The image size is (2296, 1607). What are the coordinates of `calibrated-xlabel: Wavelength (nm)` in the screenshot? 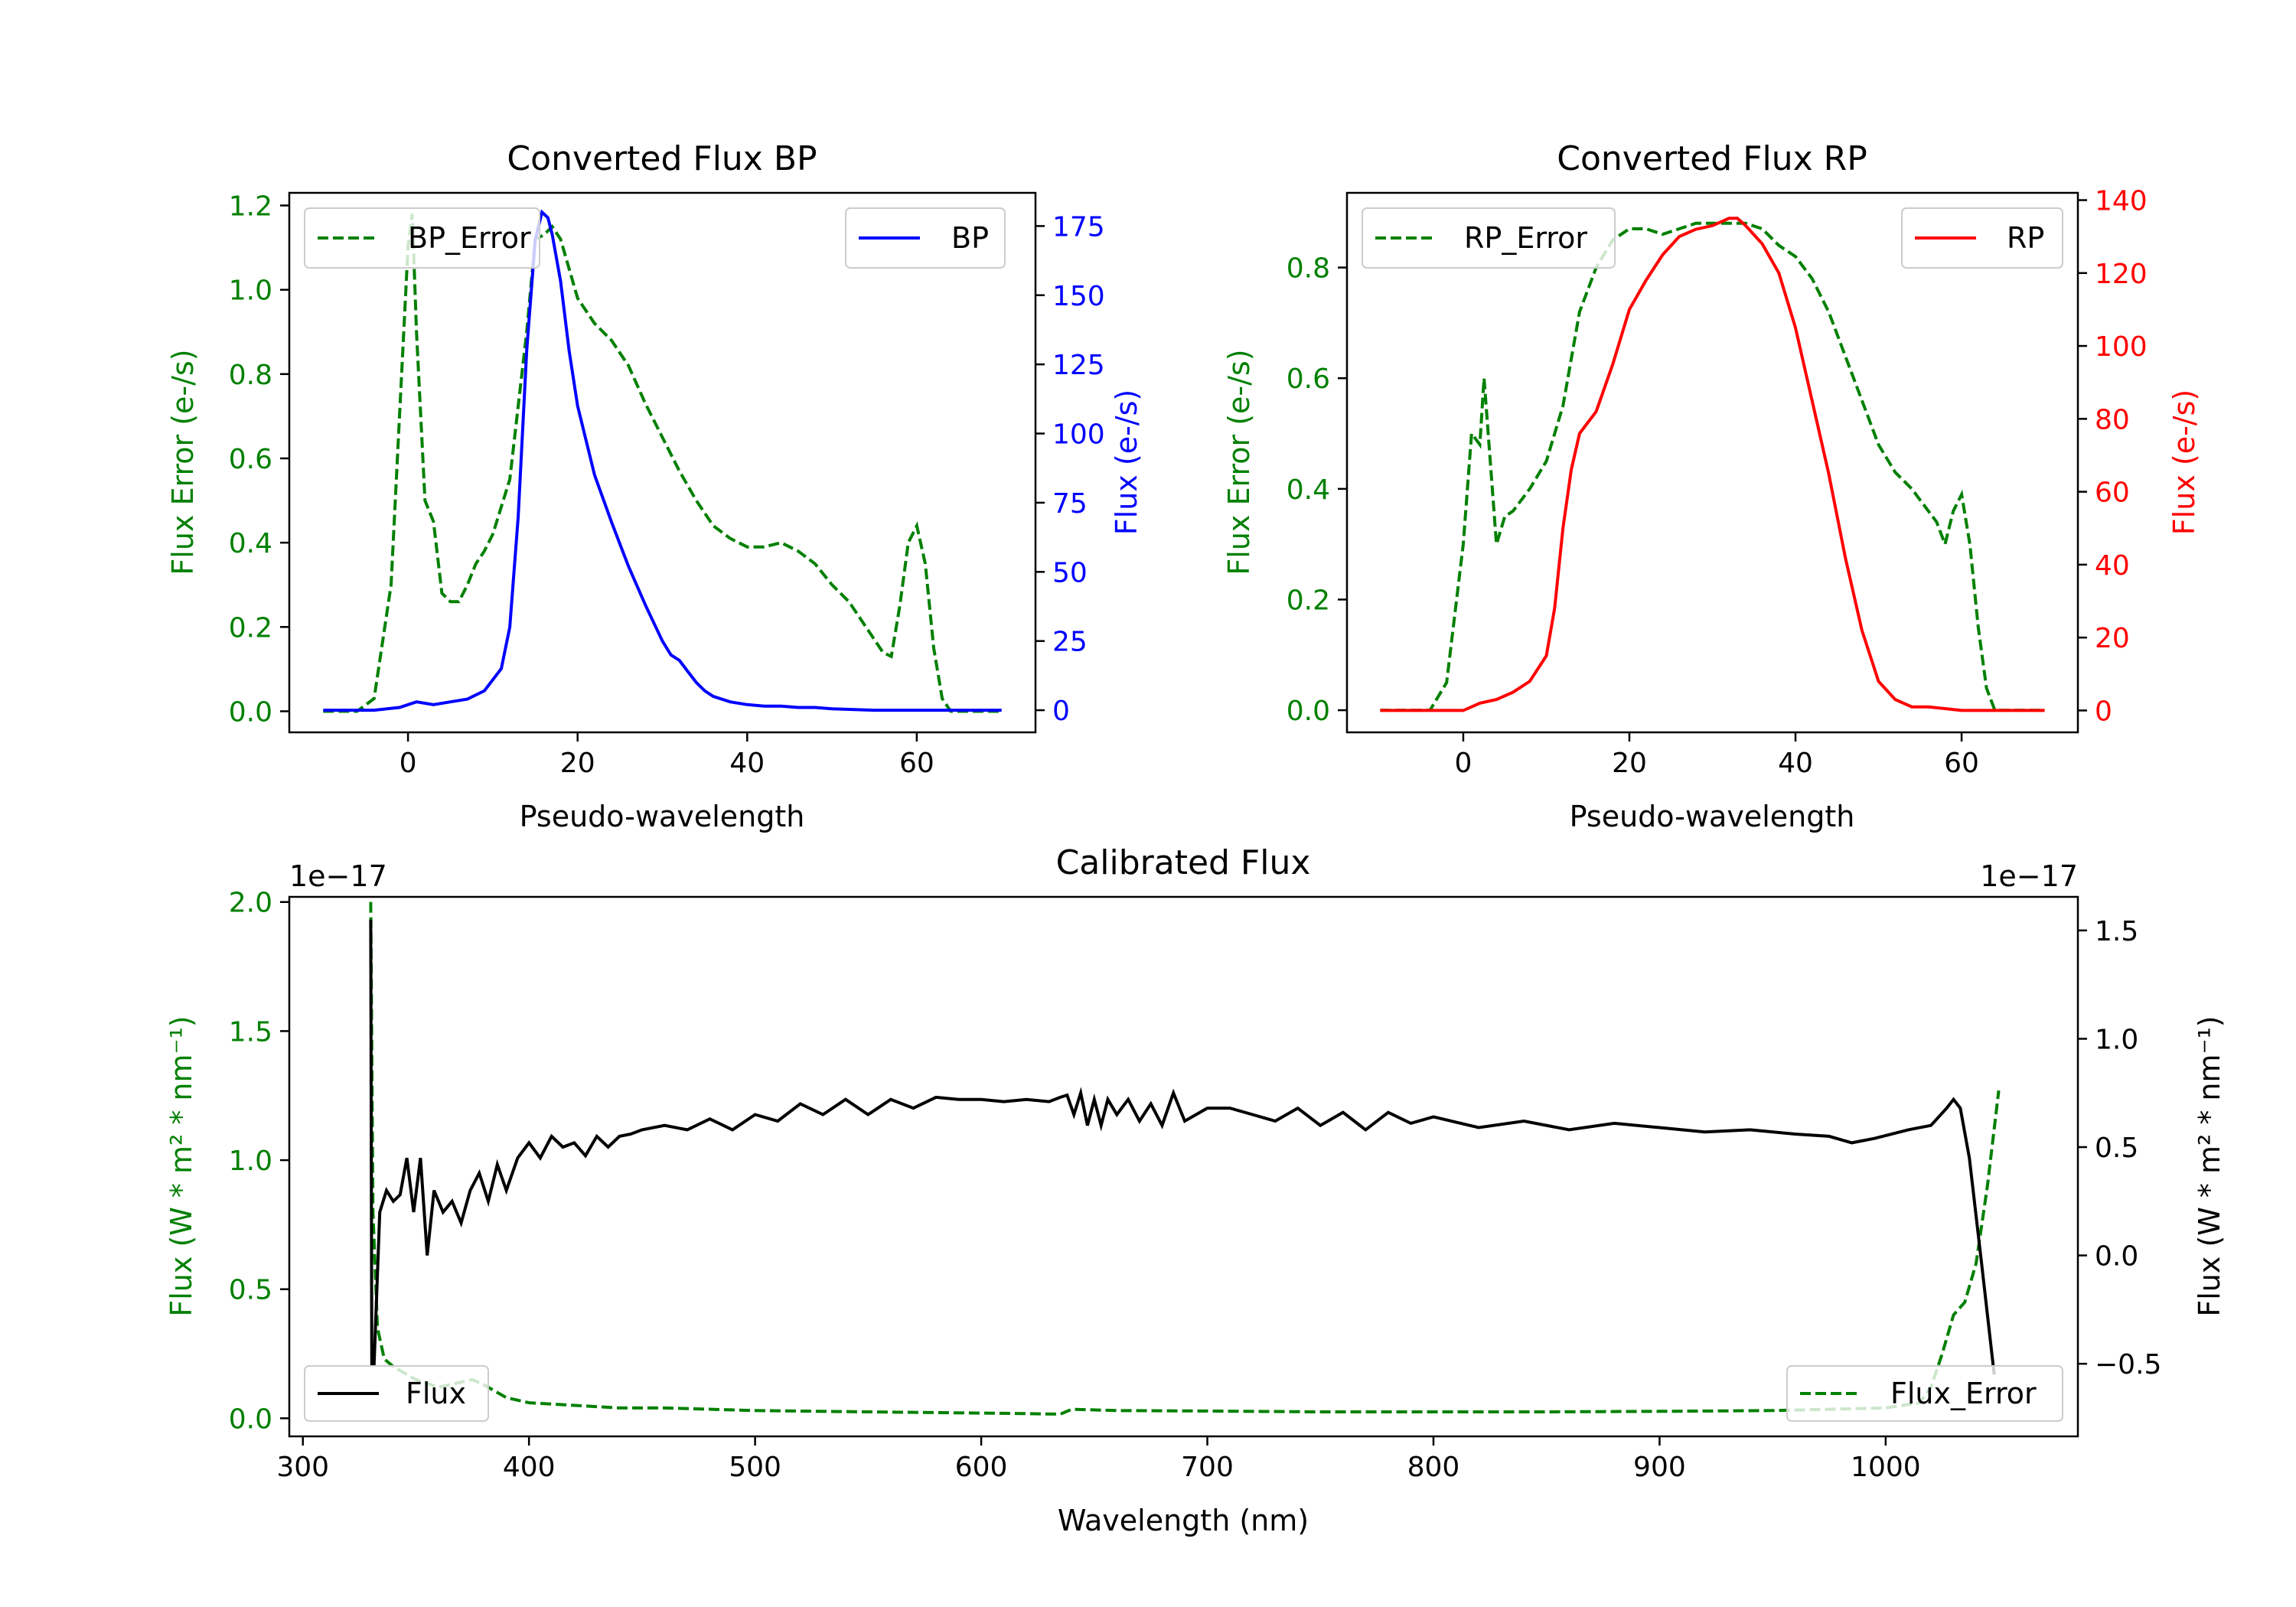 It's located at (1183, 1520).